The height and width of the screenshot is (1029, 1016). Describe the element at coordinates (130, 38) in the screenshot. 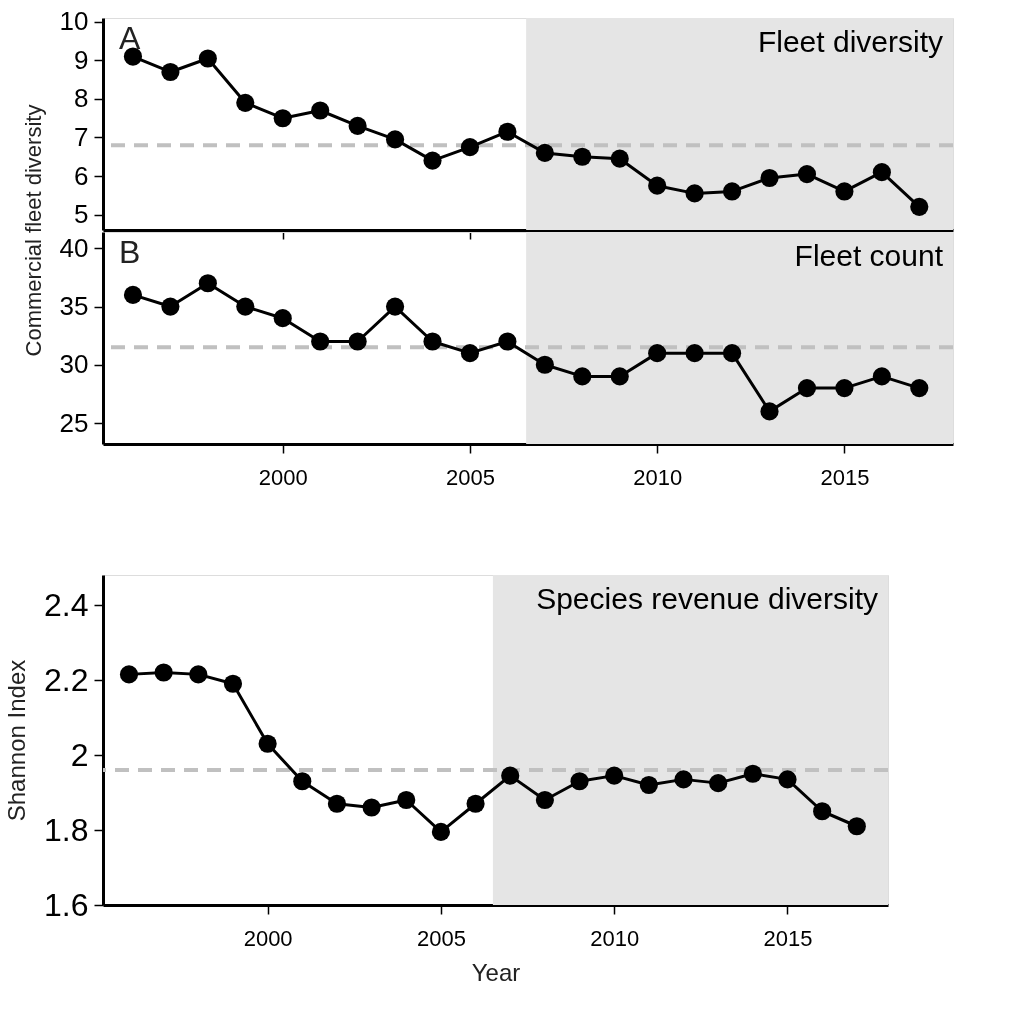

I see `annotation: A` at that location.